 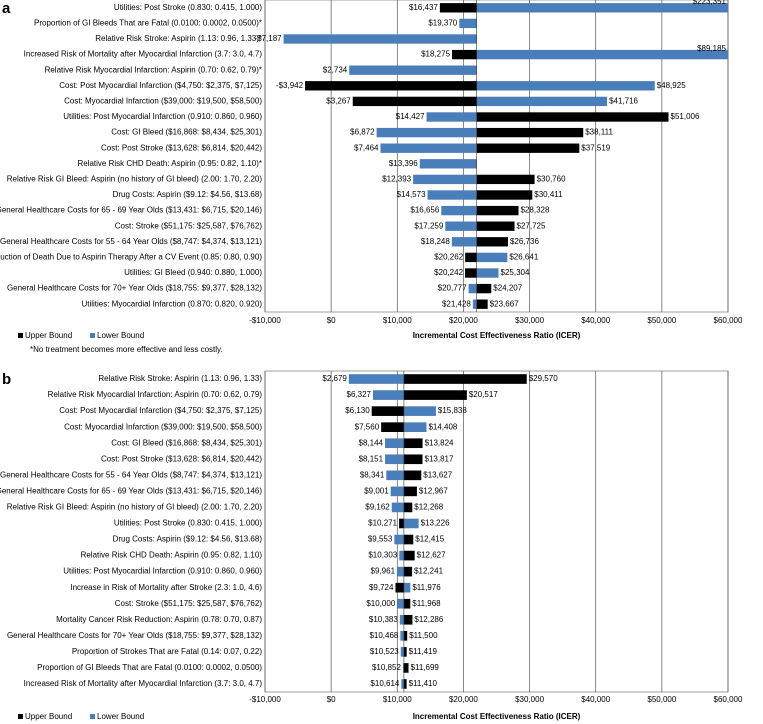 I want to click on value-label: $12,415, so click(x=429, y=539).